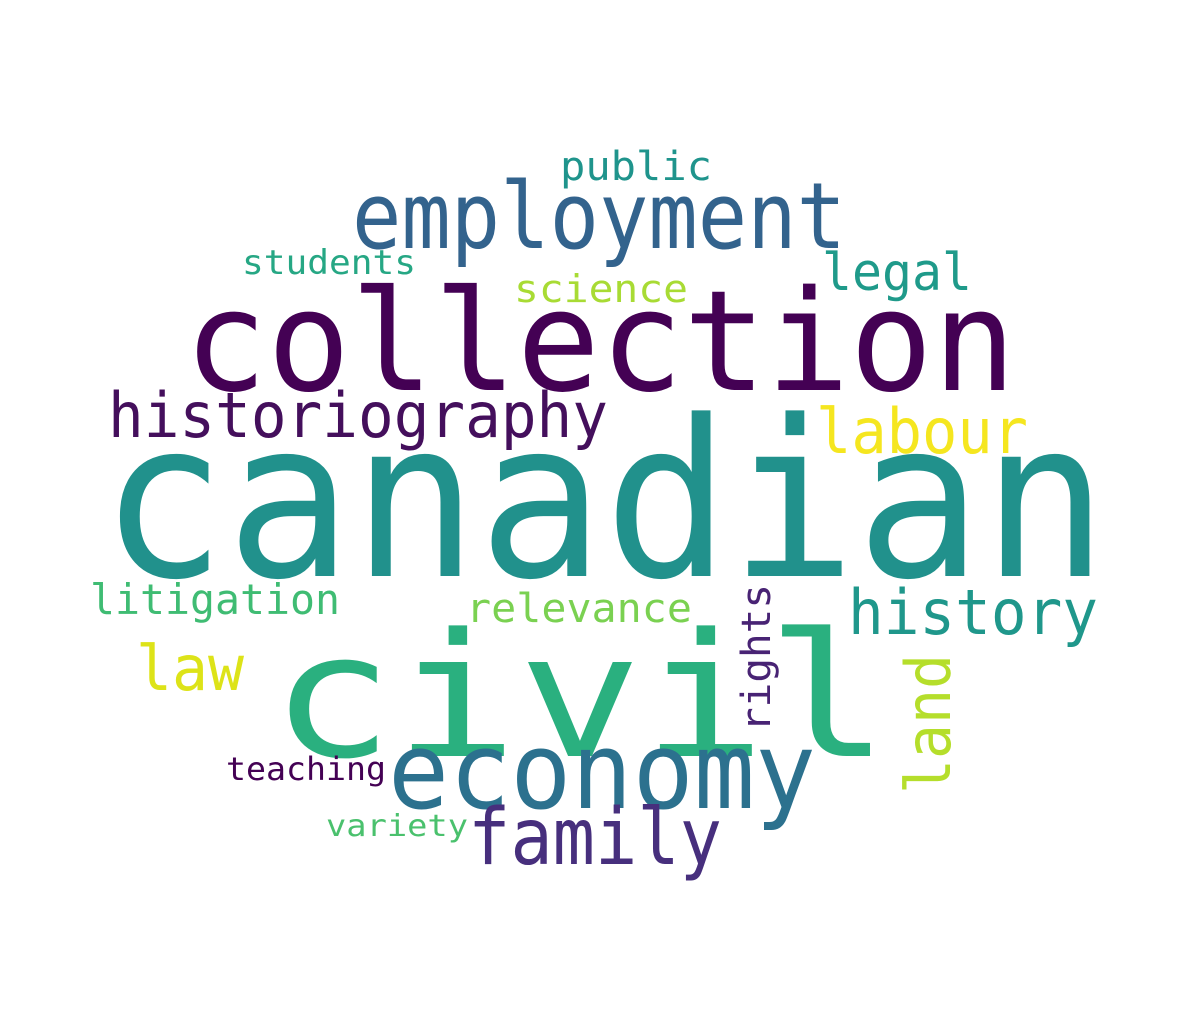 Image resolution: width=1190 pixels, height=1028 pixels. I want to click on word-law: law, so click(190, 668).